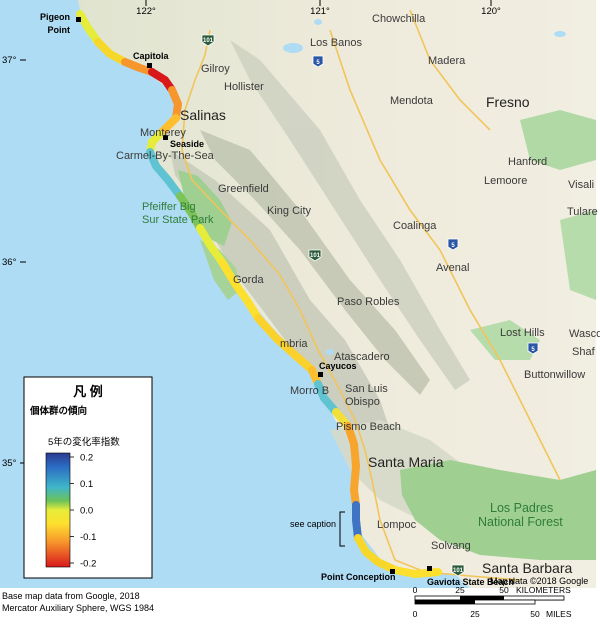  What do you see at coordinates (451, 546) in the screenshot?
I see `town-label: Solvang` at bounding box center [451, 546].